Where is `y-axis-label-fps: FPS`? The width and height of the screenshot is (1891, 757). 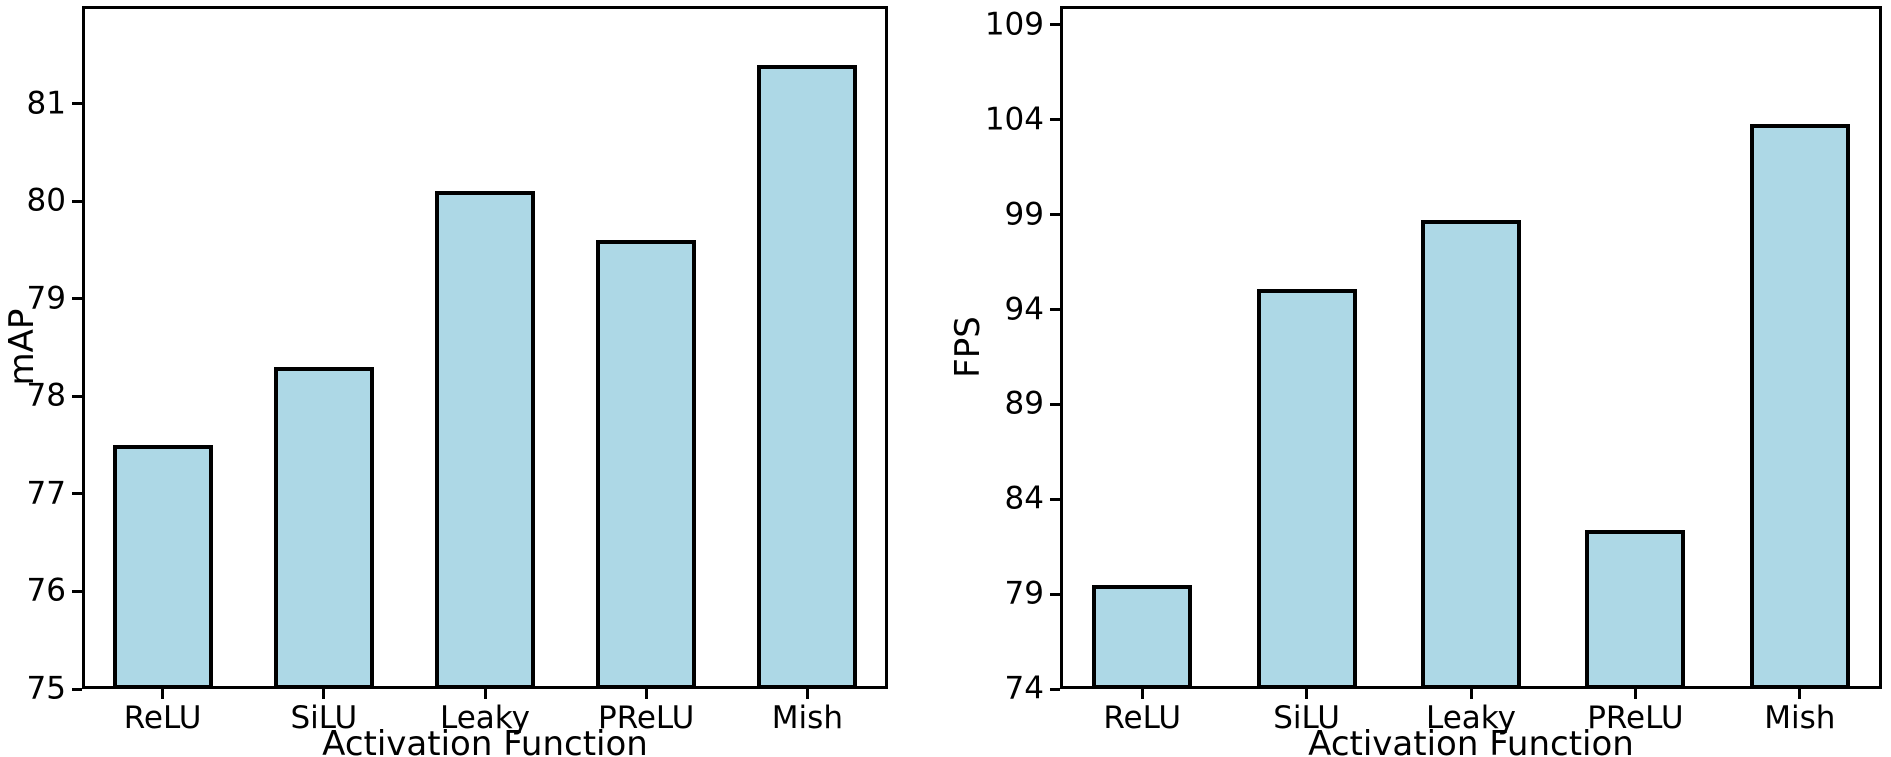
y-axis-label-fps: FPS is located at coordinates (968, 347).